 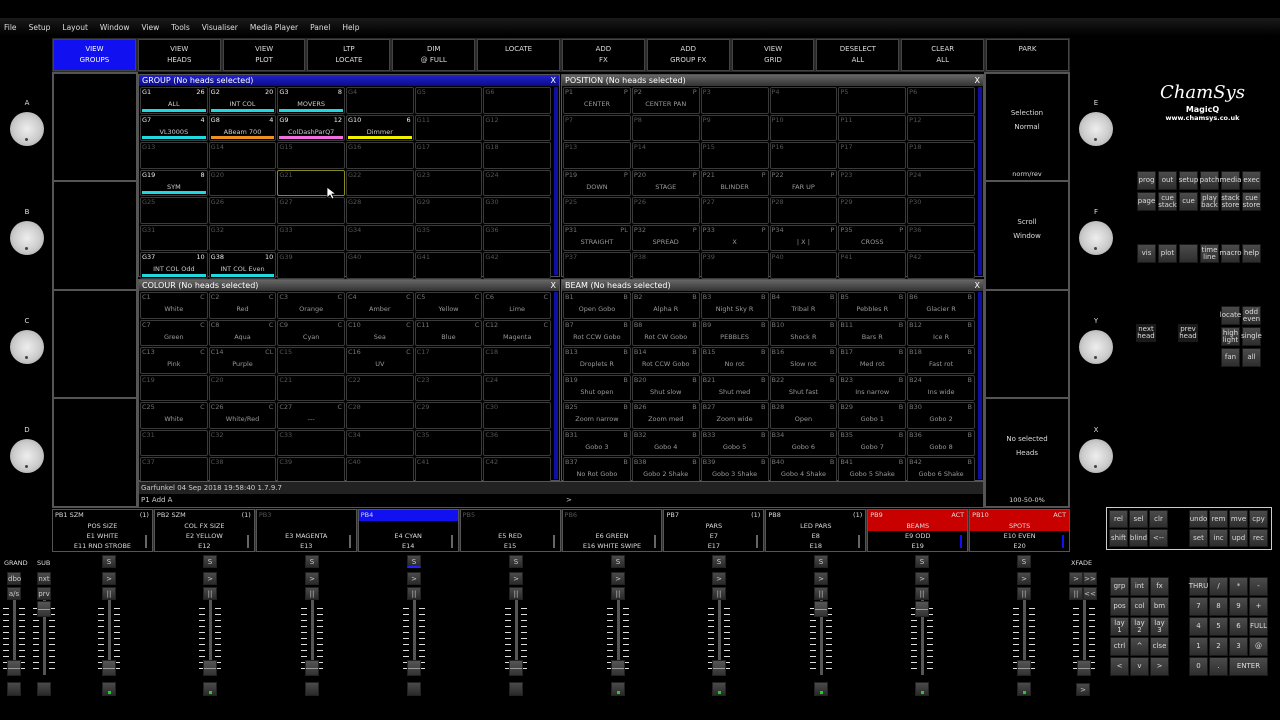 What do you see at coordinates (872, 182) in the screenshot?
I see `position-cell-p23: P23` at bounding box center [872, 182].